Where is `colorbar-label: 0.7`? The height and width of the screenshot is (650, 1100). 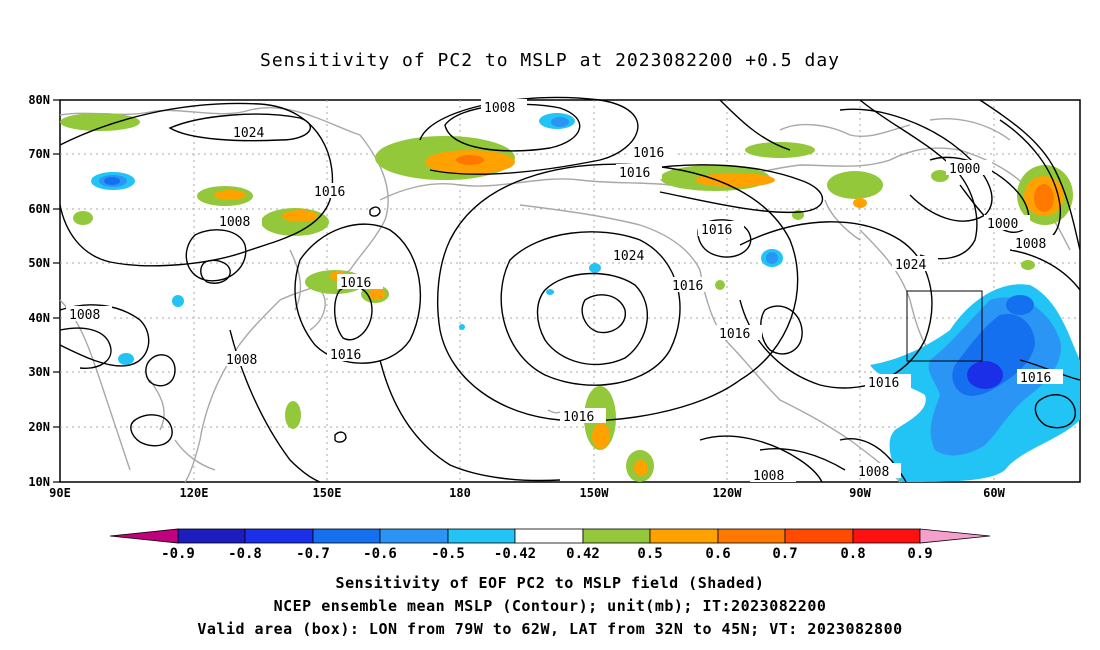 colorbar-label: 0.7 is located at coordinates (784, 554).